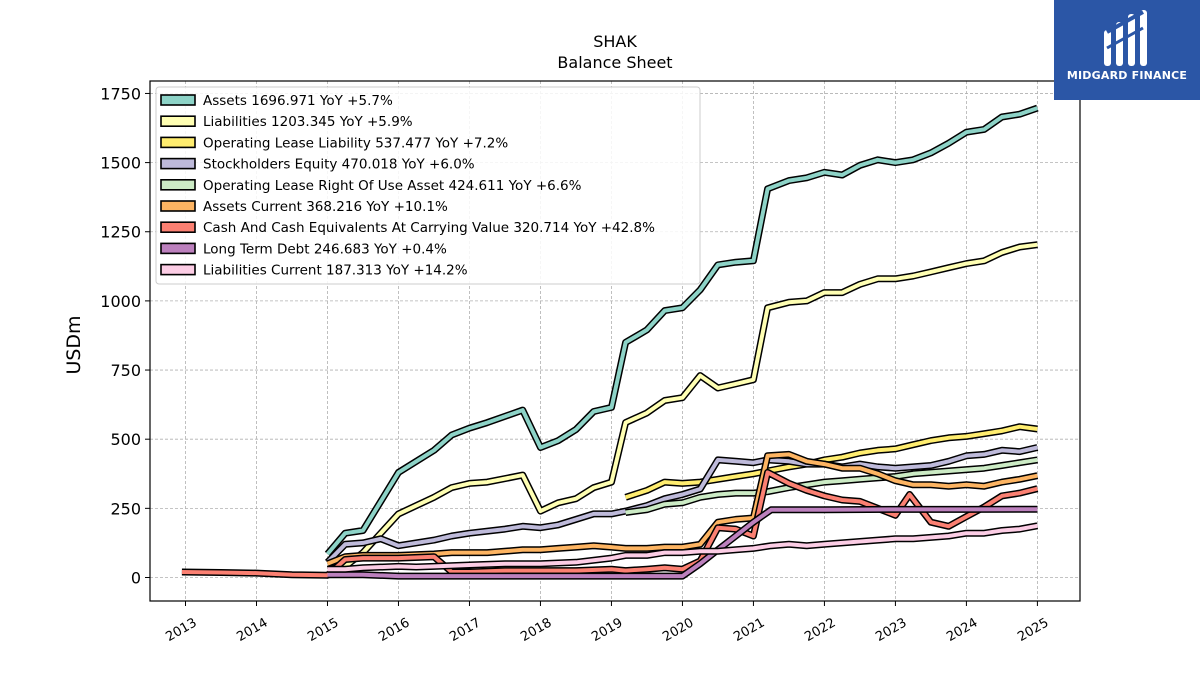 This screenshot has height=675, width=1200. What do you see at coordinates (125, 370) in the screenshot?
I see `y-tick-label: 750` at bounding box center [125, 370].